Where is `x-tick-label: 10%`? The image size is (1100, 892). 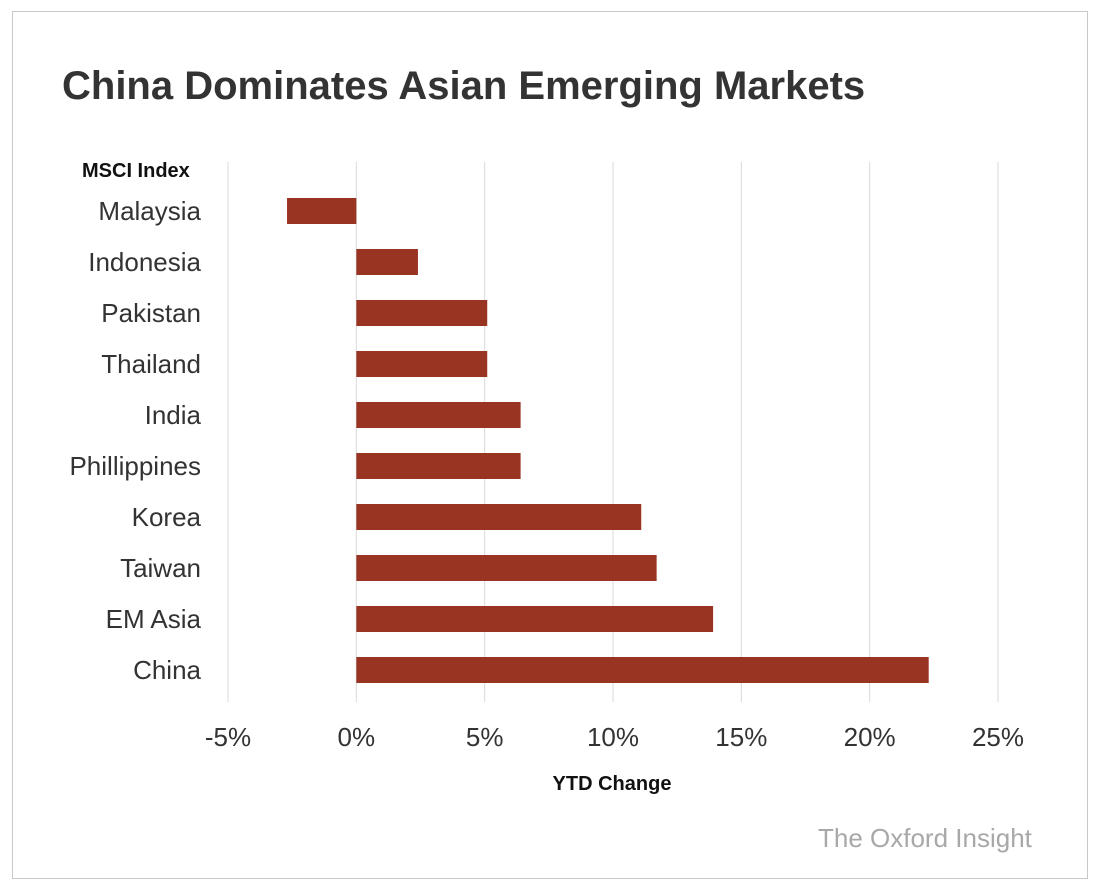 x-tick-label: 10% is located at coordinates (613, 737).